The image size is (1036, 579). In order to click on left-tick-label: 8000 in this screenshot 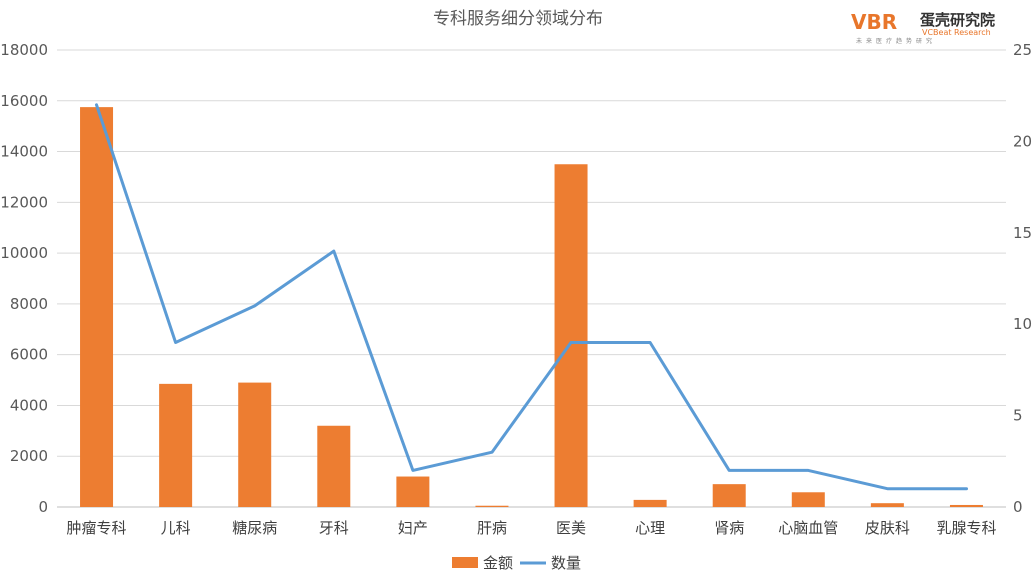, I will do `click(29, 304)`.